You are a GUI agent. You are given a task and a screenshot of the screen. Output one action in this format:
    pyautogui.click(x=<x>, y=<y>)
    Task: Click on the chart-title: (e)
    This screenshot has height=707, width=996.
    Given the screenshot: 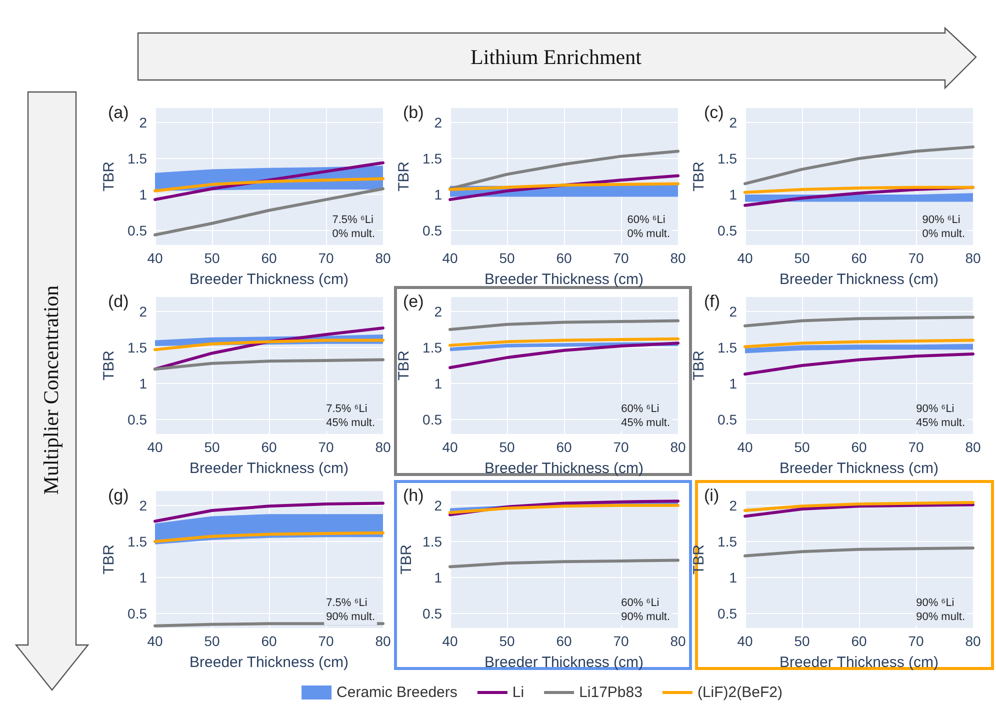 What is the action you would take?
    pyautogui.click(x=413, y=301)
    